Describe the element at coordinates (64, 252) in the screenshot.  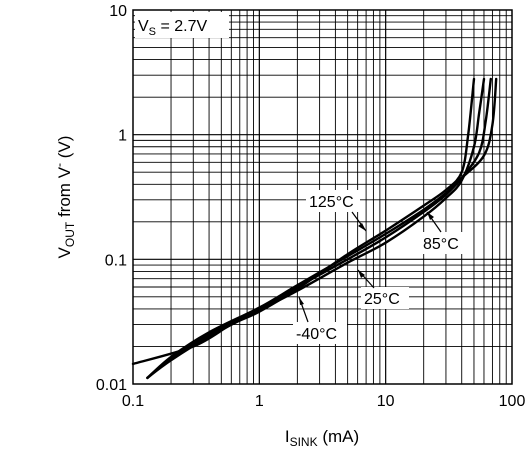
I see `y-axis-title-main: V` at that location.